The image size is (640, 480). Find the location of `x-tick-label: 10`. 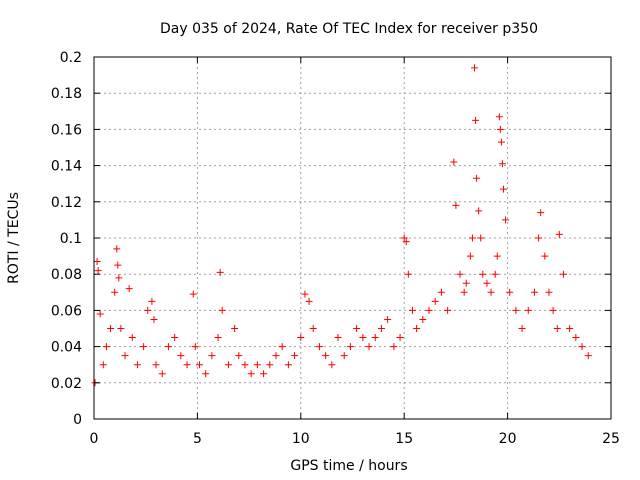

x-tick-label: 10 is located at coordinates (301, 439).